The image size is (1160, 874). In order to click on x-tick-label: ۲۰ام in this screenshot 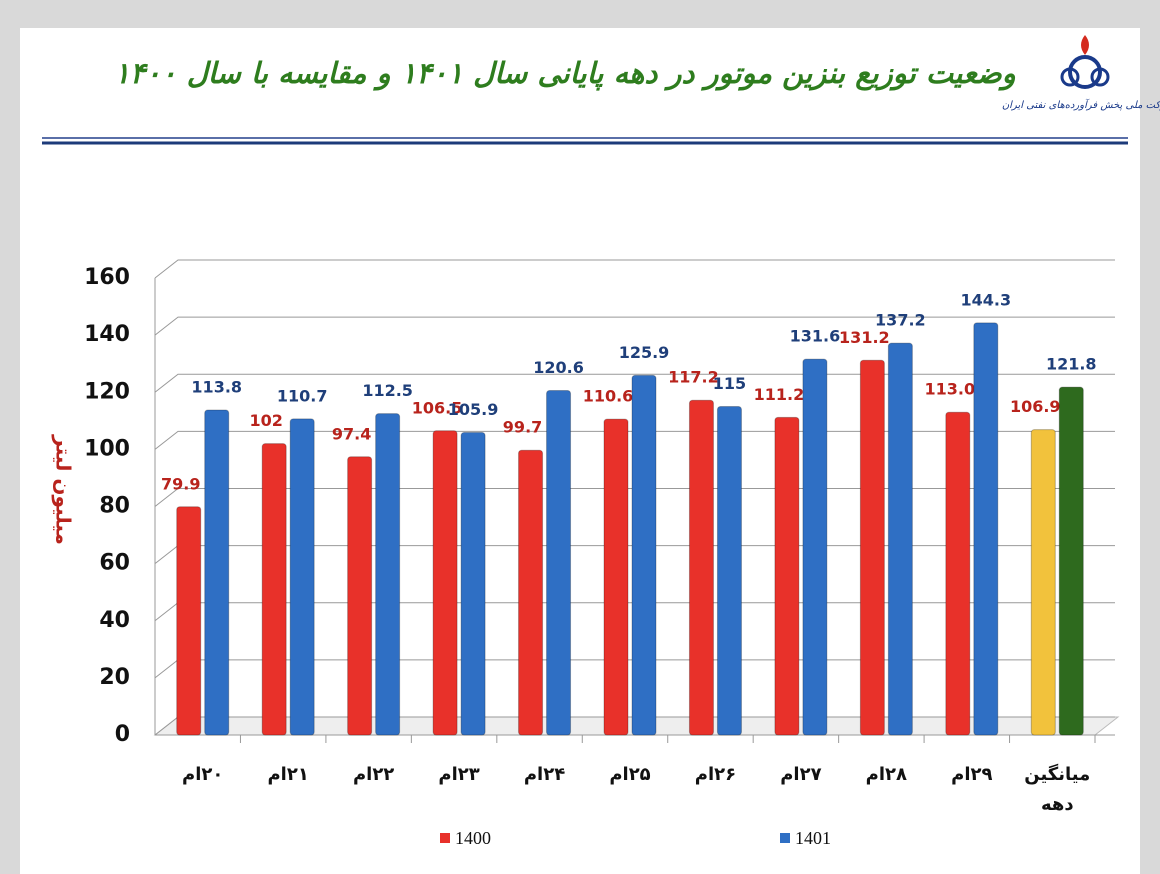, I will do `click(203, 774)`.